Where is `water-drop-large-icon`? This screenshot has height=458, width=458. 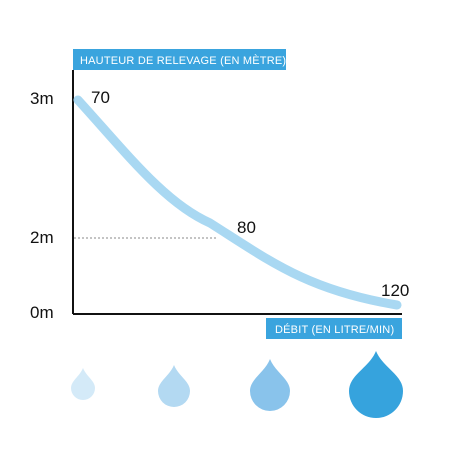 water-drop-large-icon is located at coordinates (270, 385).